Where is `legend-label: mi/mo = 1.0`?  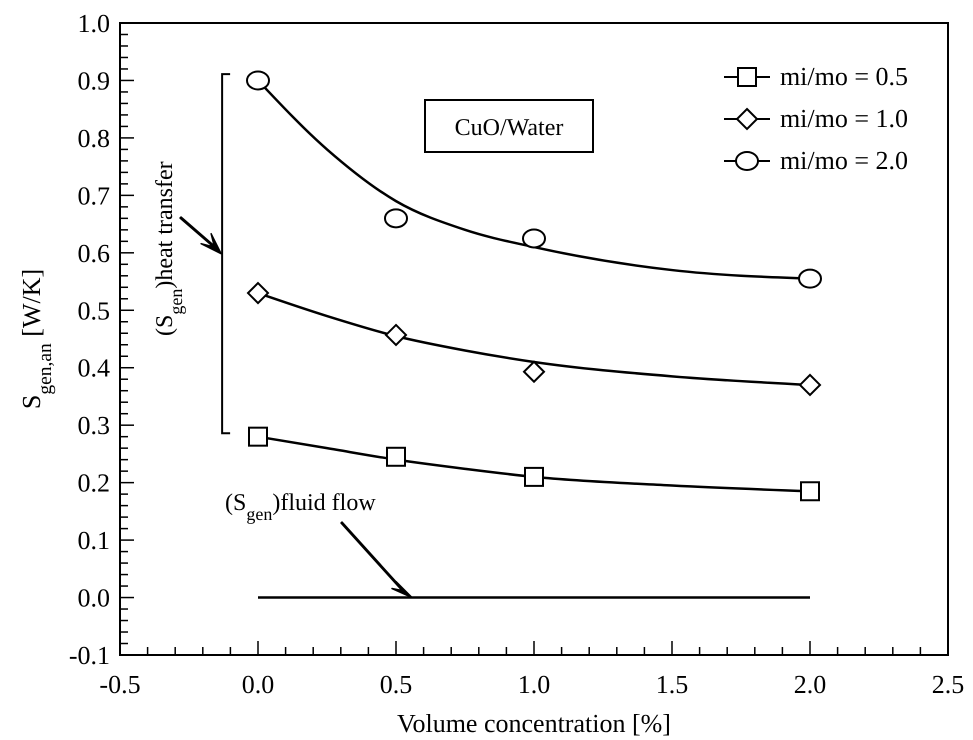 legend-label: mi/mo = 1.0 is located at coordinates (844, 119).